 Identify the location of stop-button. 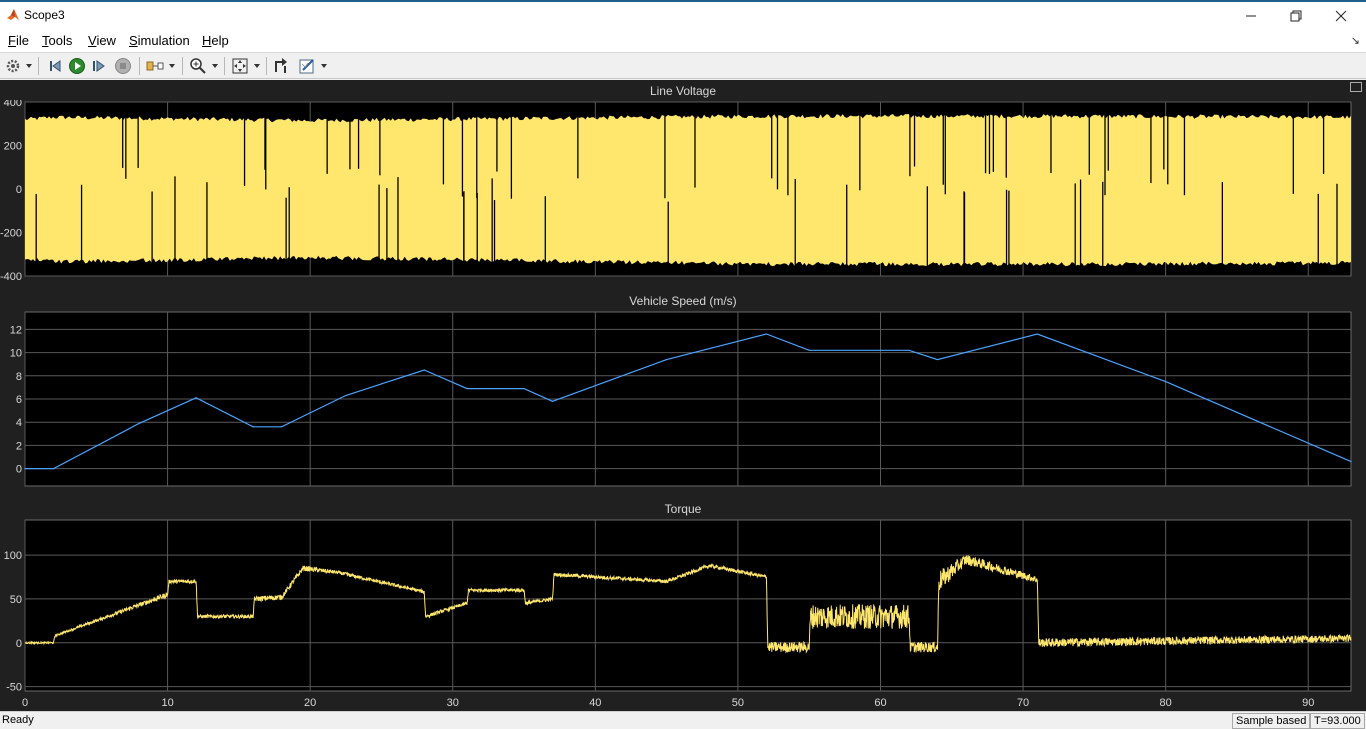
(123, 66).